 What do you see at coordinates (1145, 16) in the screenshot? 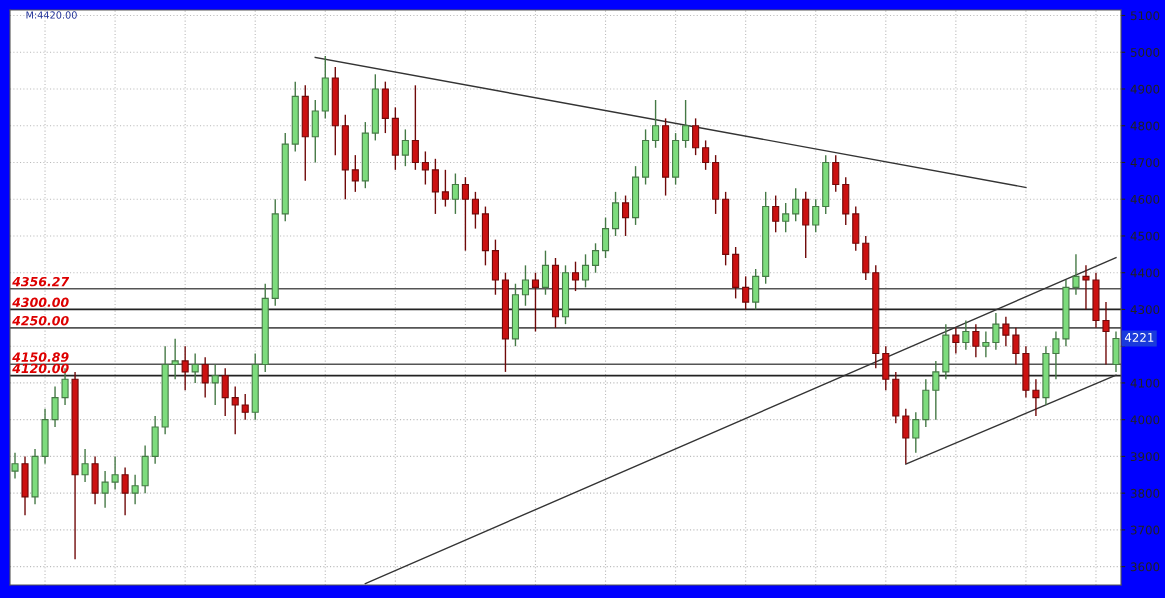
I see `y-tick-label: 5100` at bounding box center [1145, 16].